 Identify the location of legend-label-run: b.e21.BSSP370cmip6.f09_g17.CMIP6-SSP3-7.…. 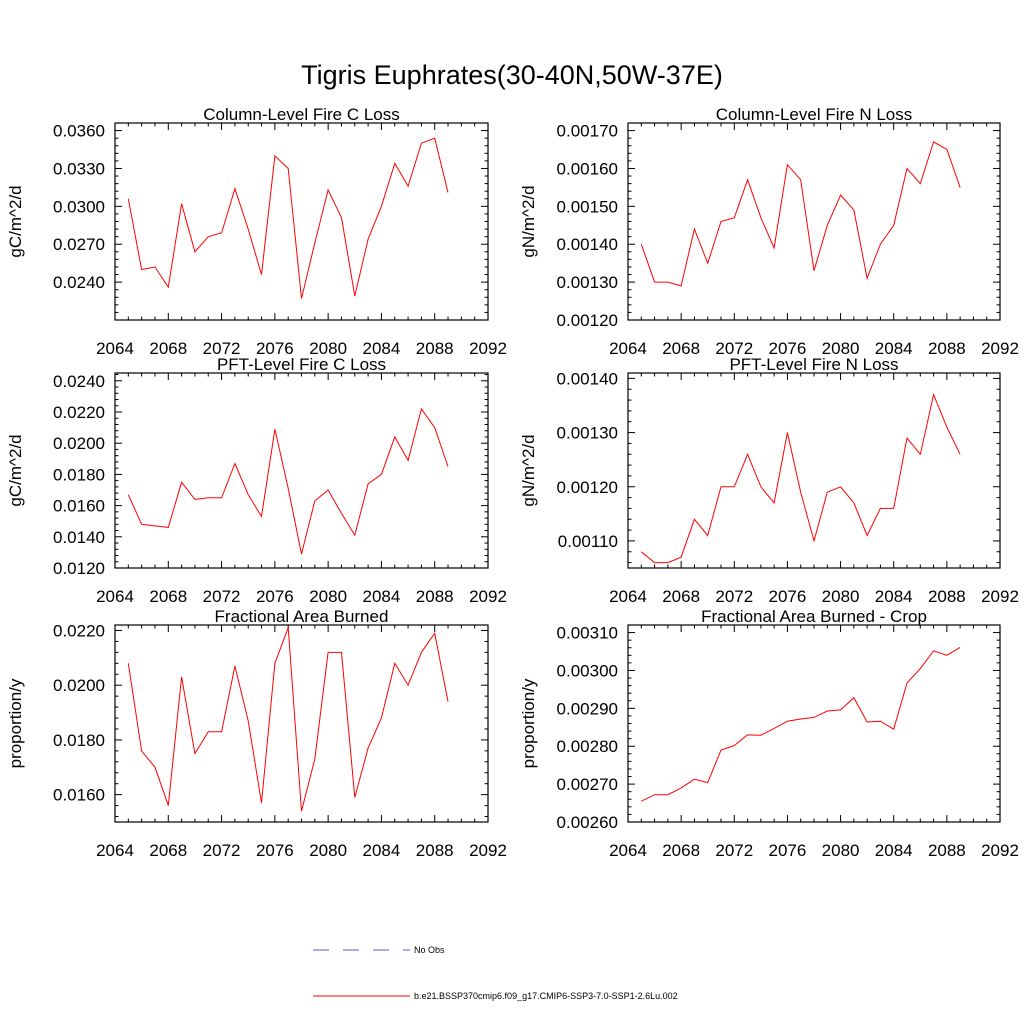
(546, 996).